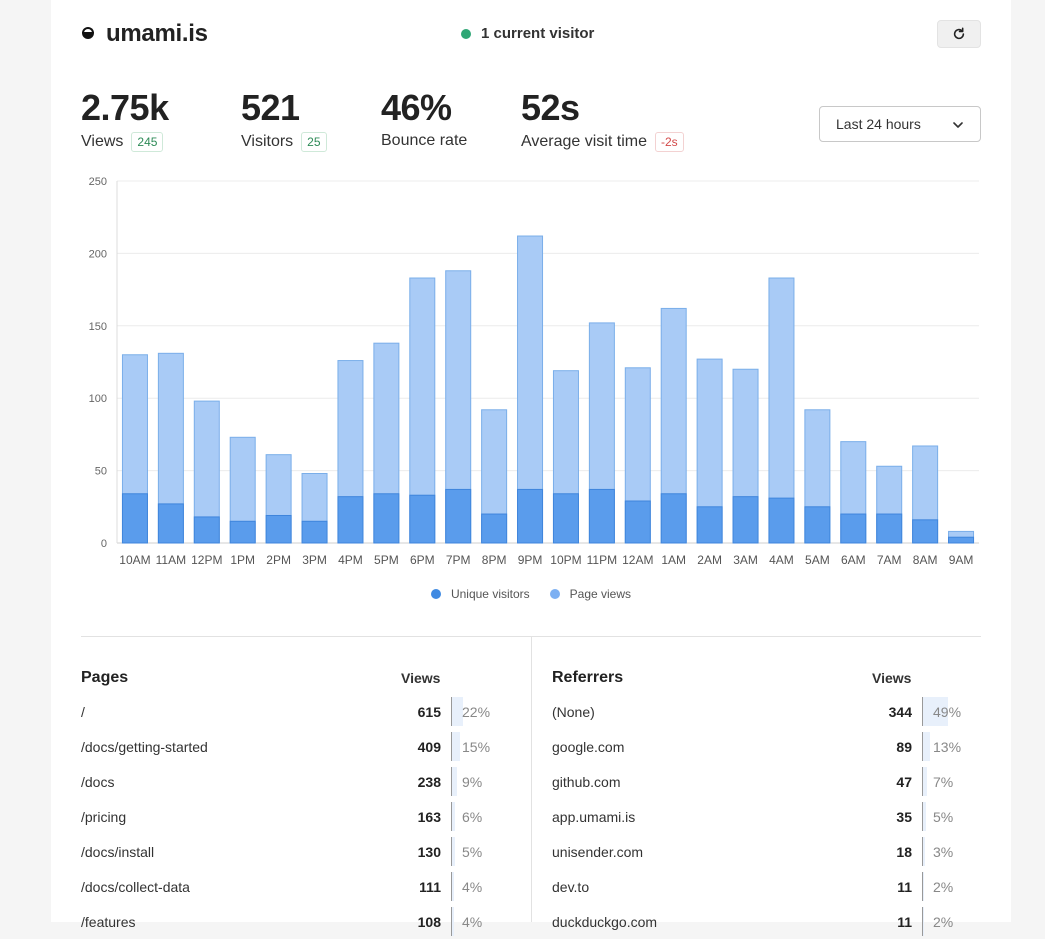 This screenshot has height=939, width=1045. Describe the element at coordinates (588, 677) in the screenshot. I see `referrers-title: Referrers` at that location.